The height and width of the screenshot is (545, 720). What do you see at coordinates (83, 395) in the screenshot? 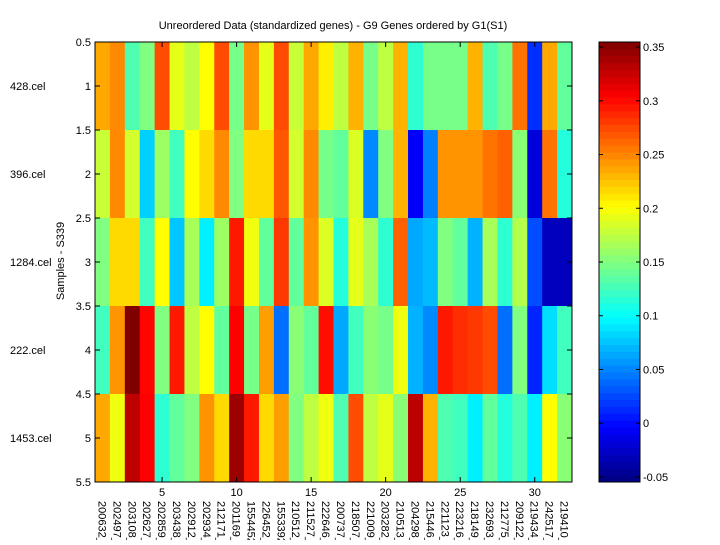
I see `y-tick-label: 4.5` at bounding box center [83, 395].